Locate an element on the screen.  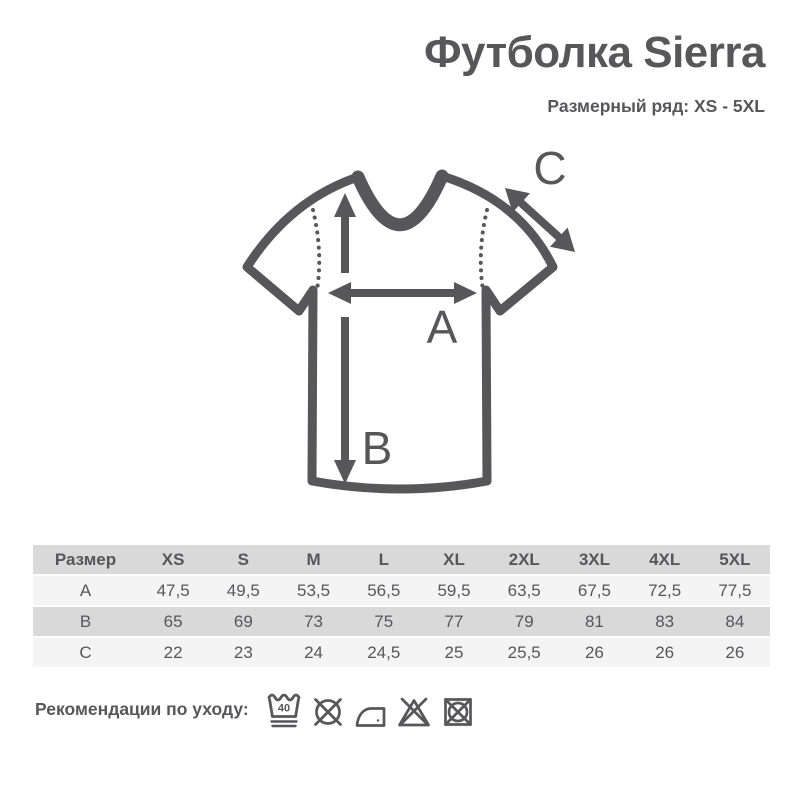
table-cell: 81 is located at coordinates (594, 621).